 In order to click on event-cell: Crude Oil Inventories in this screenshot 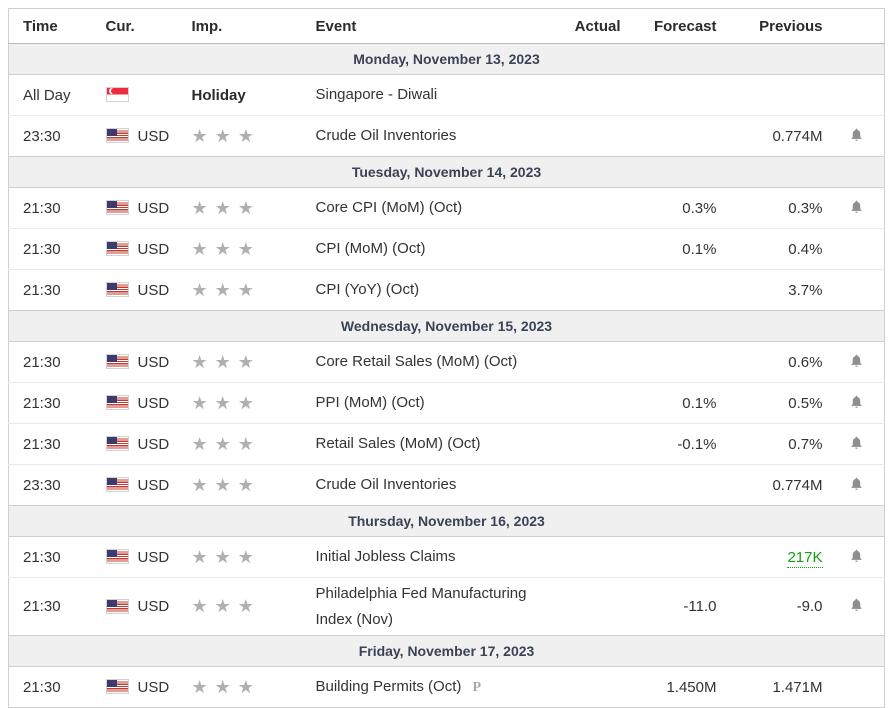, I will do `click(433, 485)`.